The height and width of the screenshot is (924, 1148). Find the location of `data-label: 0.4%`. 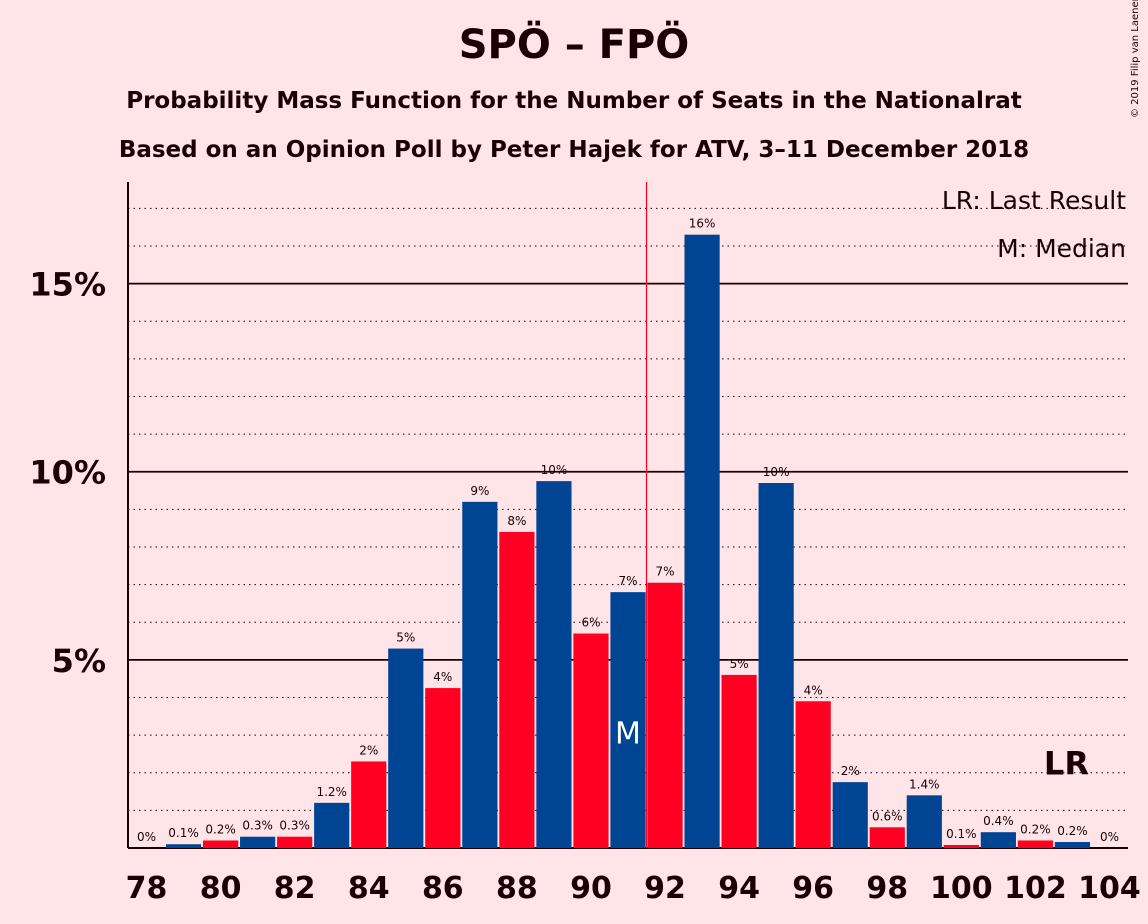

data-label: 0.4% is located at coordinates (998, 821).